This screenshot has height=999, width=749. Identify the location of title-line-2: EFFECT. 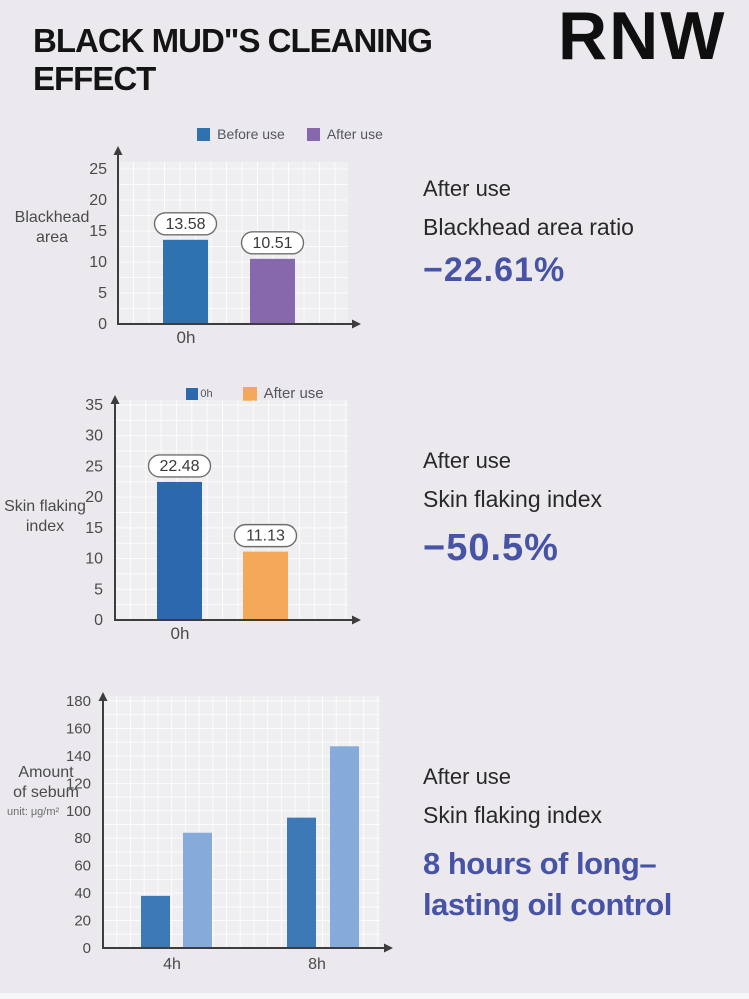
(94, 78).